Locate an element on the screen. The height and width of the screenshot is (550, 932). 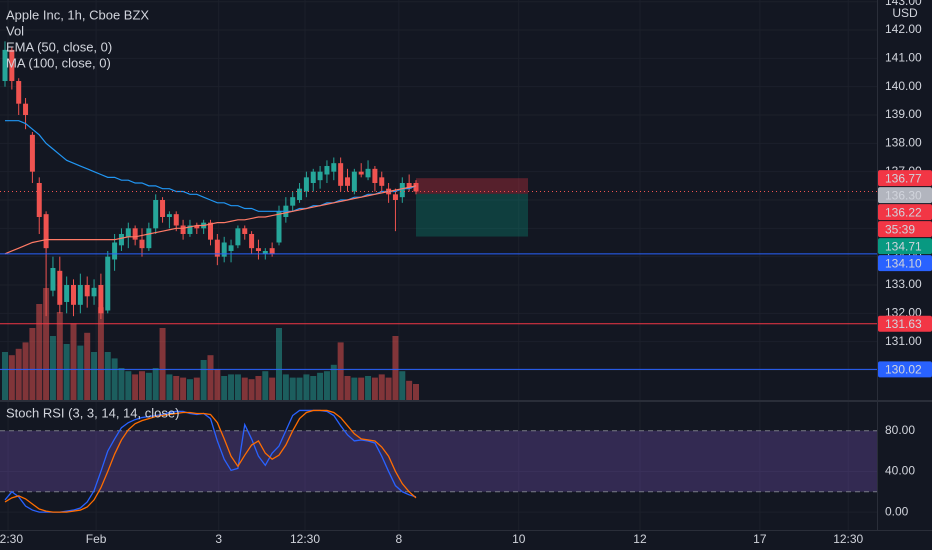
y-tick-label: 0.00 is located at coordinates (897, 511).